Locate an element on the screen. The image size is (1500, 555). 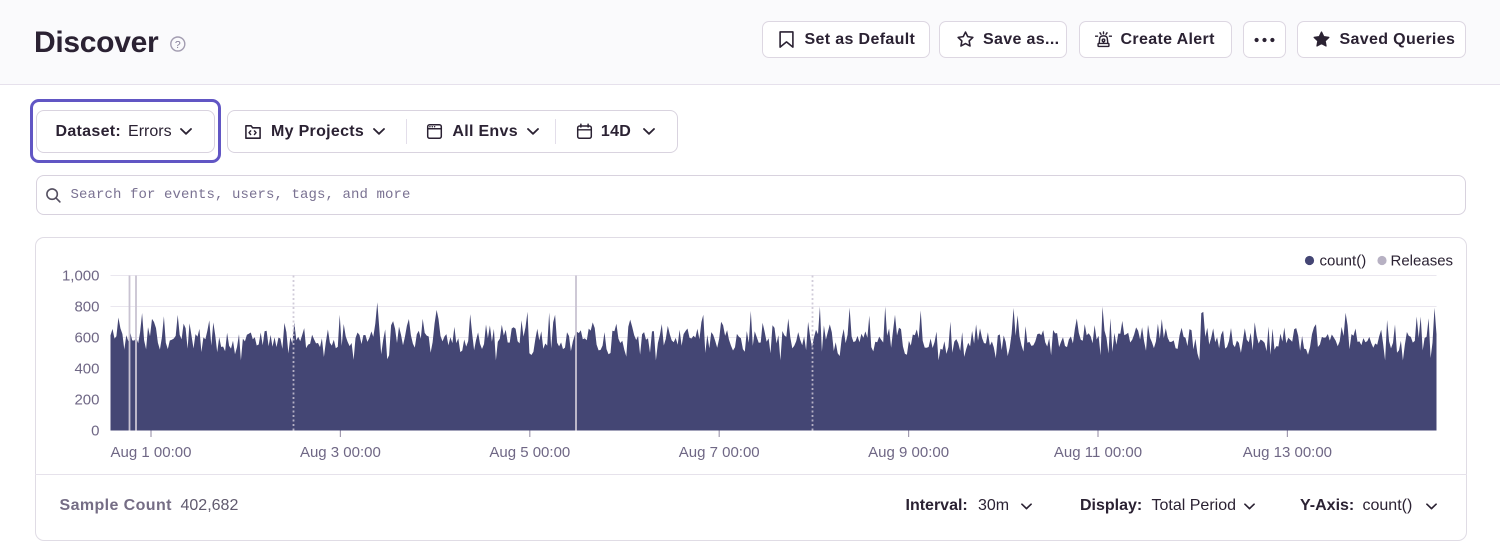
svg-text: Aug 7 00:00 is located at coordinates (719, 452).